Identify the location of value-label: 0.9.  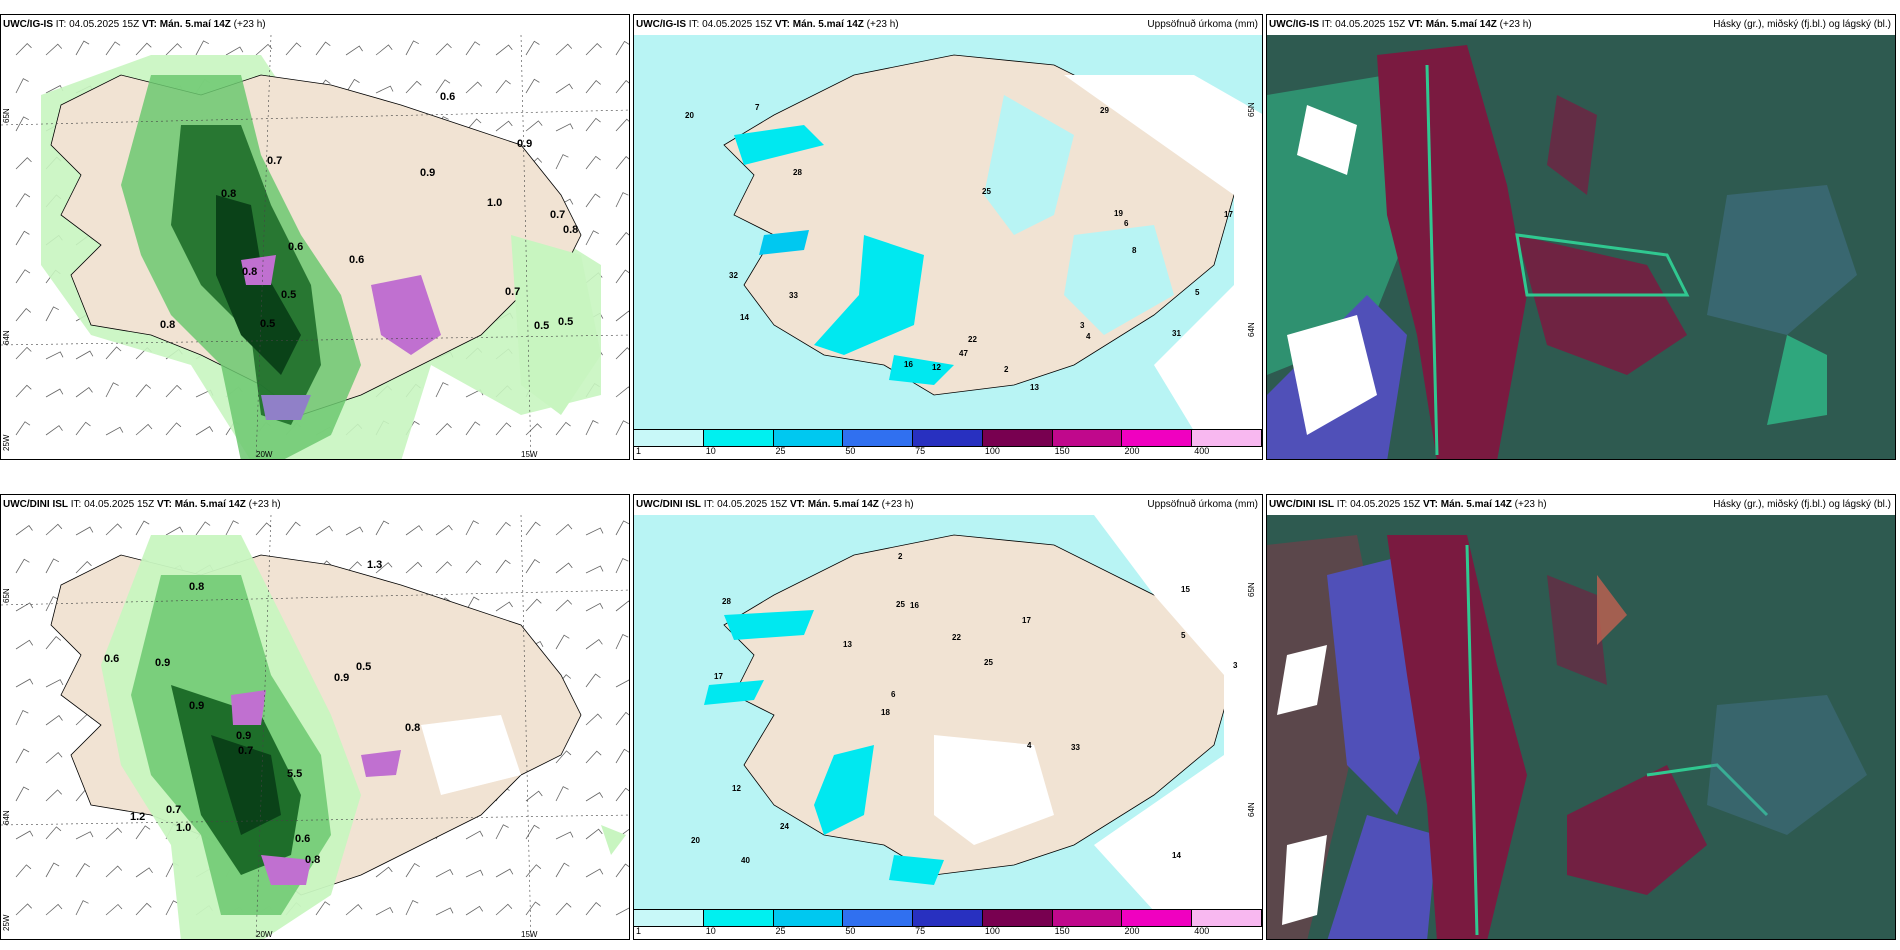
(427, 173).